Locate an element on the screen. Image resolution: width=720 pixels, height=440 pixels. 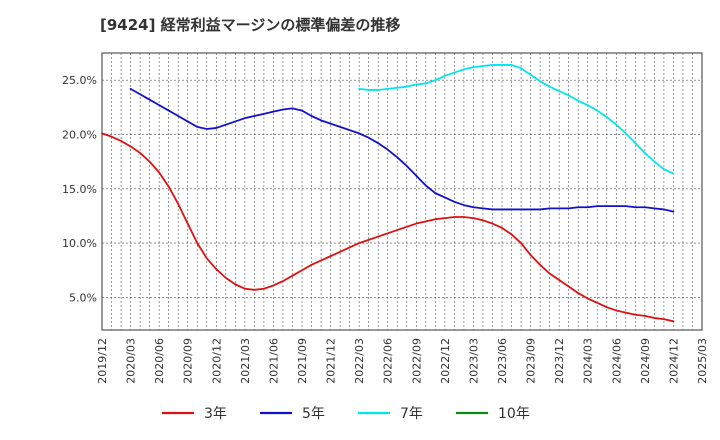
x-tick-label: 2020/06 is located at coordinates (159, 361).